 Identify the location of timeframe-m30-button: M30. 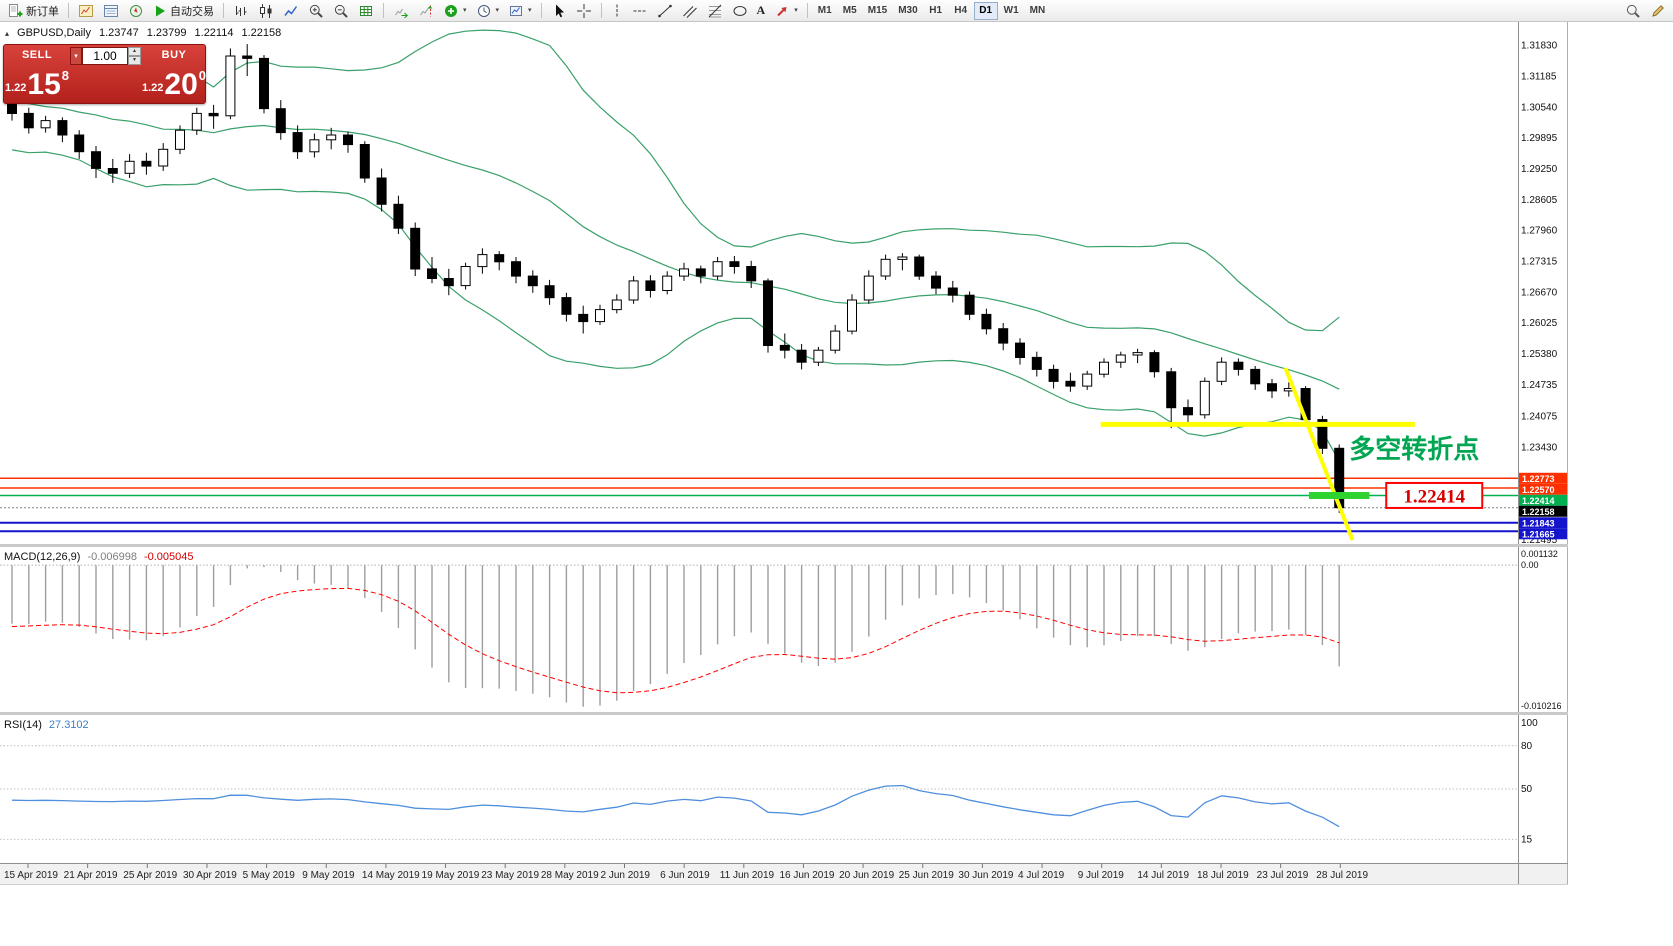
(907, 11).